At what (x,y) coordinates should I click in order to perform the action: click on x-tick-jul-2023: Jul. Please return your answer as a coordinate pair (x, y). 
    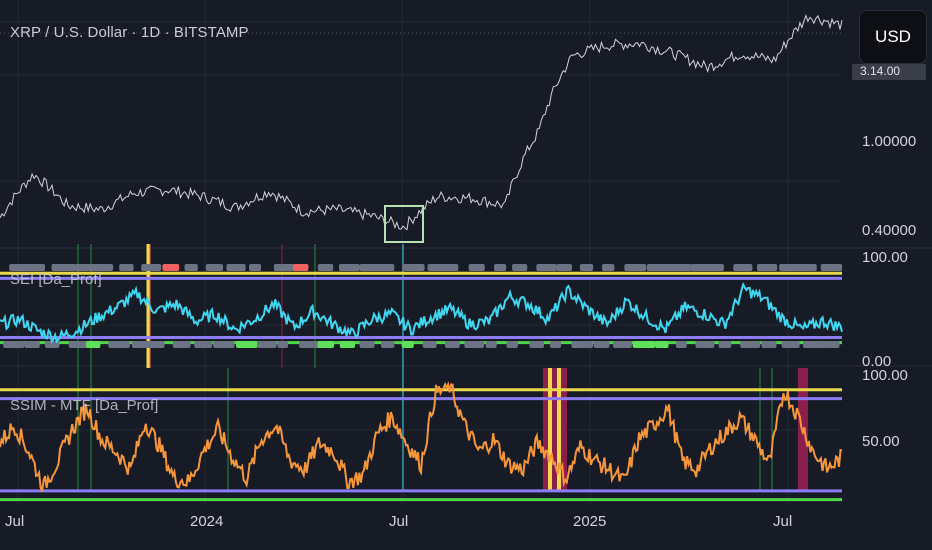
    Looking at the image, I should click on (15, 521).